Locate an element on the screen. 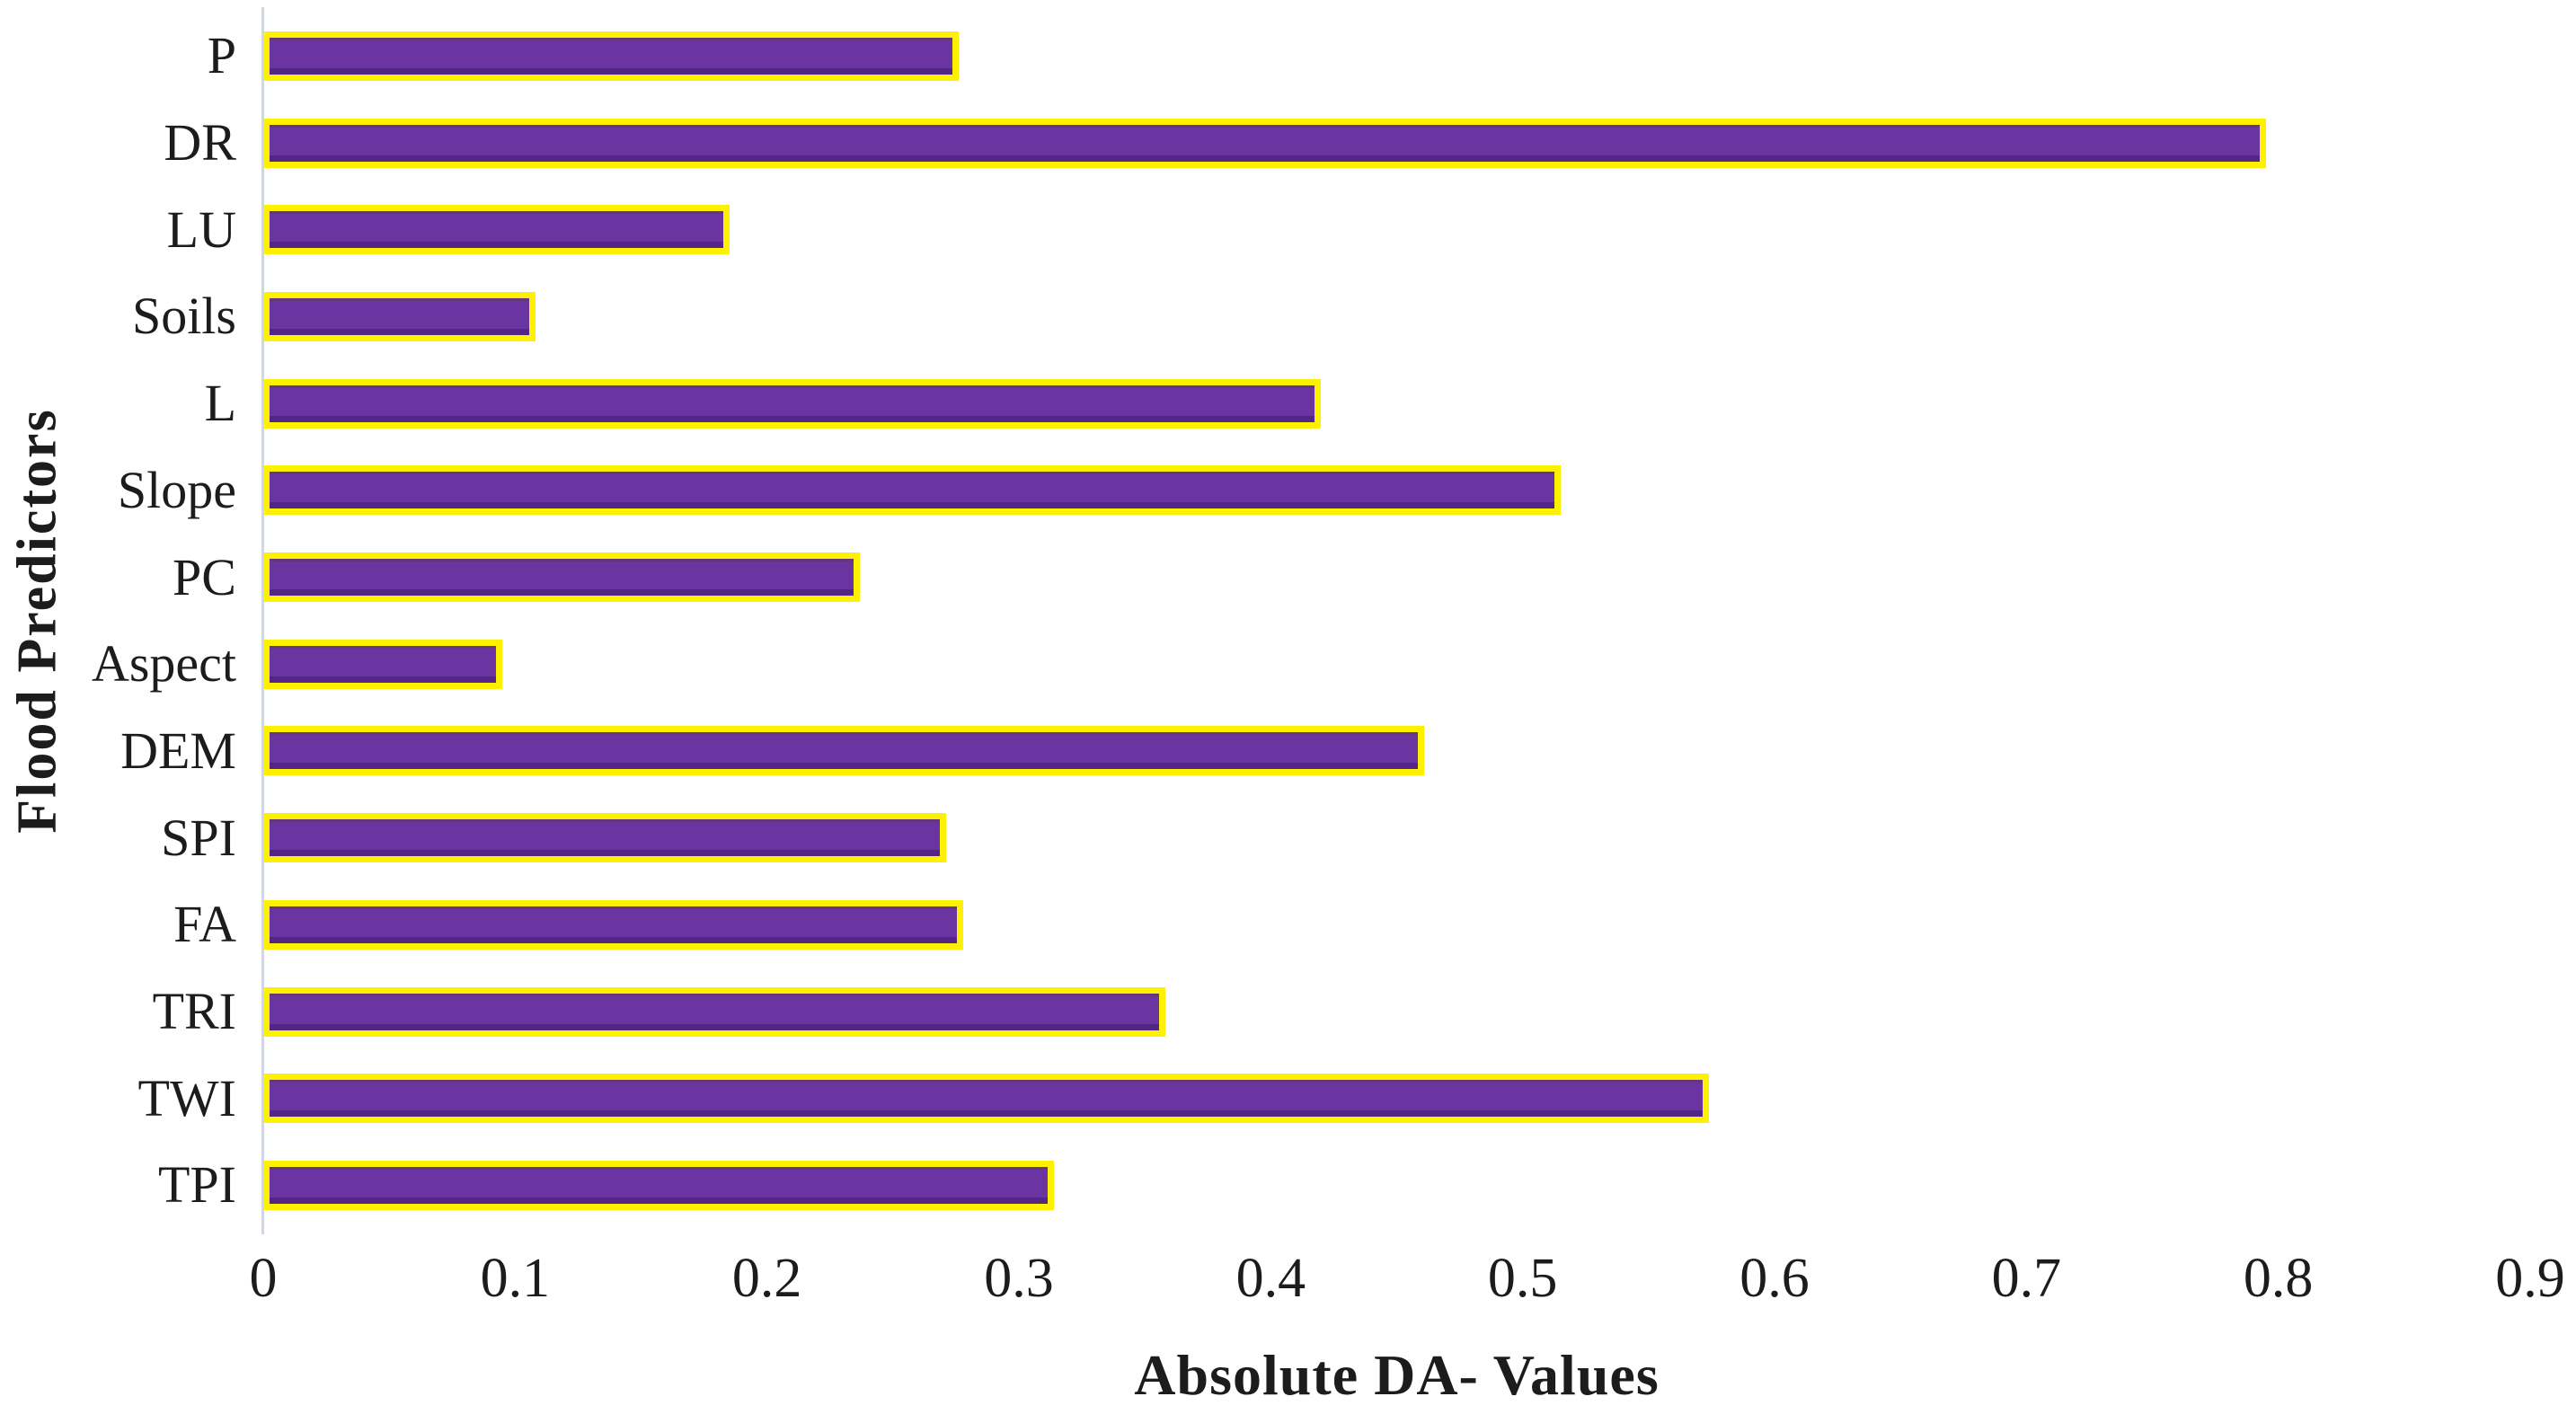  category-label-lu: LU is located at coordinates (201, 229).